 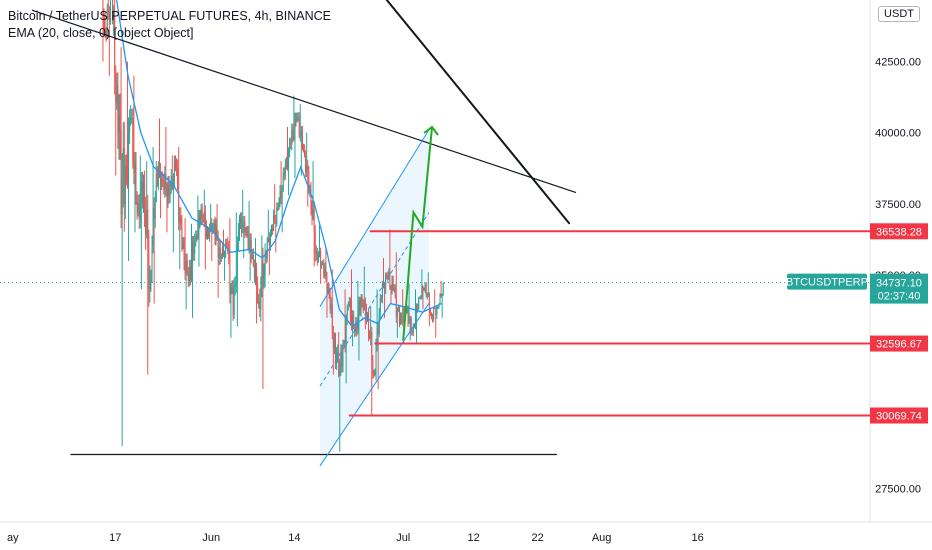 I want to click on projection-arrow, so click(x=418, y=233).